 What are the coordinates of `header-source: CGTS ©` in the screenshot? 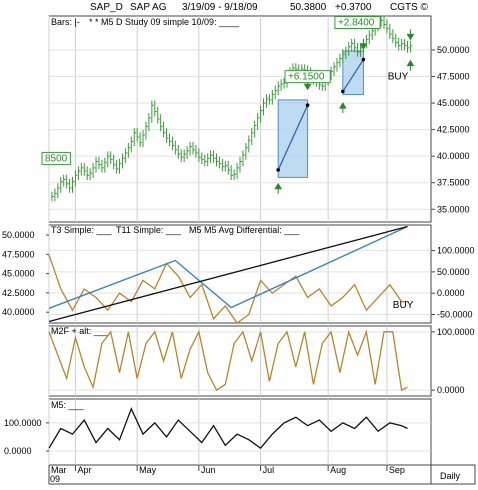 It's located at (409, 7).